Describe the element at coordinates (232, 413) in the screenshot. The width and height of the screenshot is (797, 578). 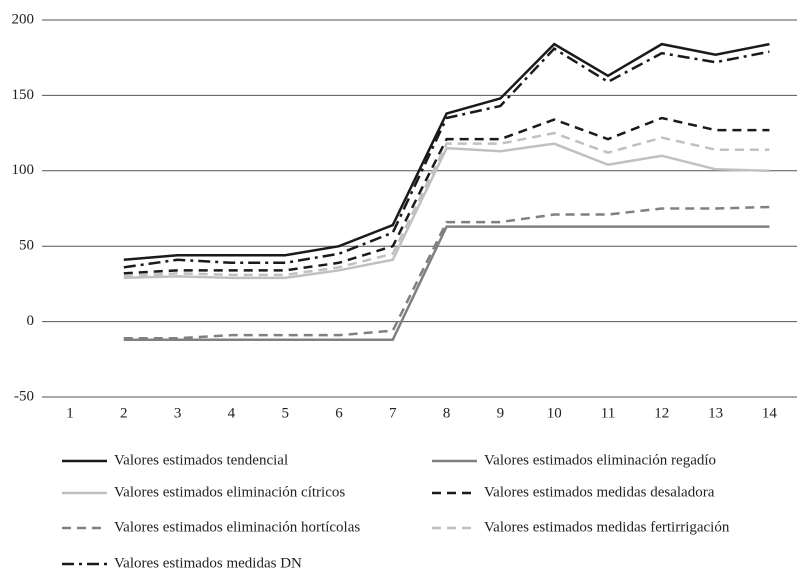
I see `x-tick-label: 4` at that location.